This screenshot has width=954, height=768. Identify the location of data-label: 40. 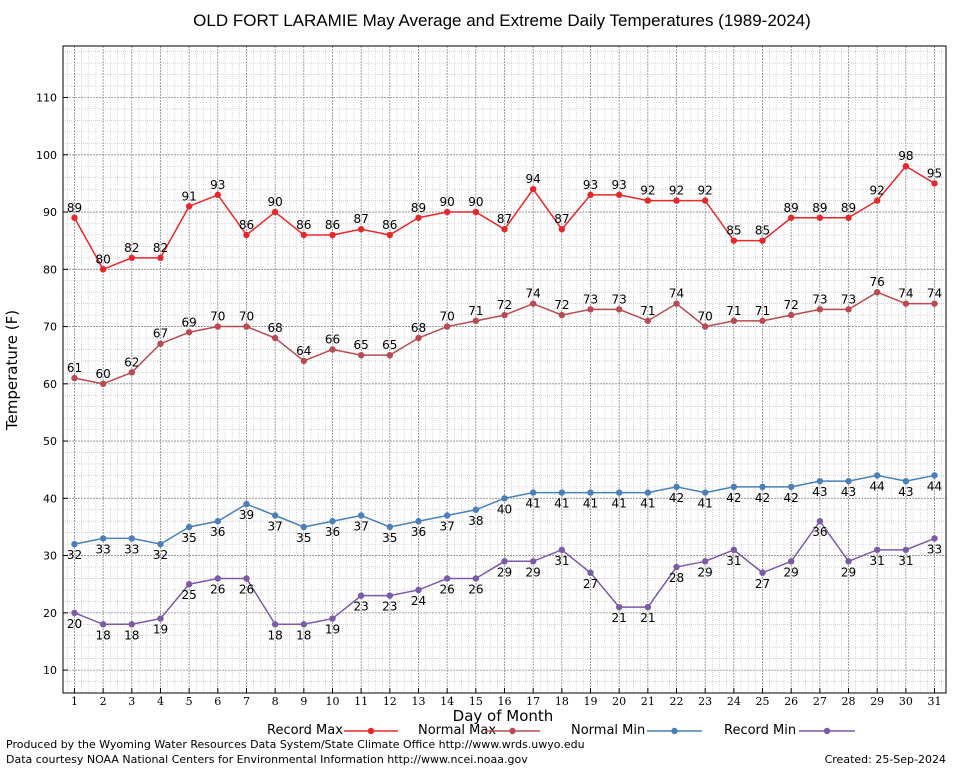
(504, 509).